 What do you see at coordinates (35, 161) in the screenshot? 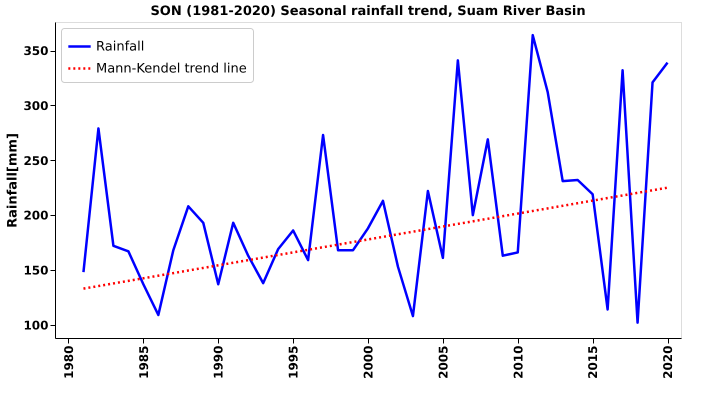
I see `y-tick-label: 250` at bounding box center [35, 161].